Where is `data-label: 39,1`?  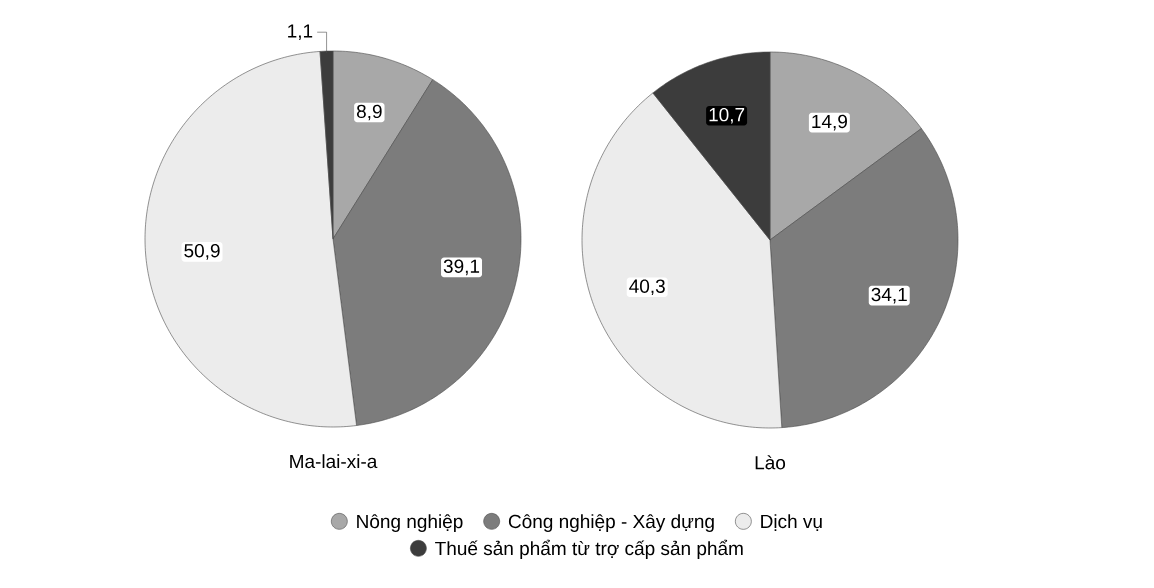
data-label: 39,1 is located at coordinates (461, 267).